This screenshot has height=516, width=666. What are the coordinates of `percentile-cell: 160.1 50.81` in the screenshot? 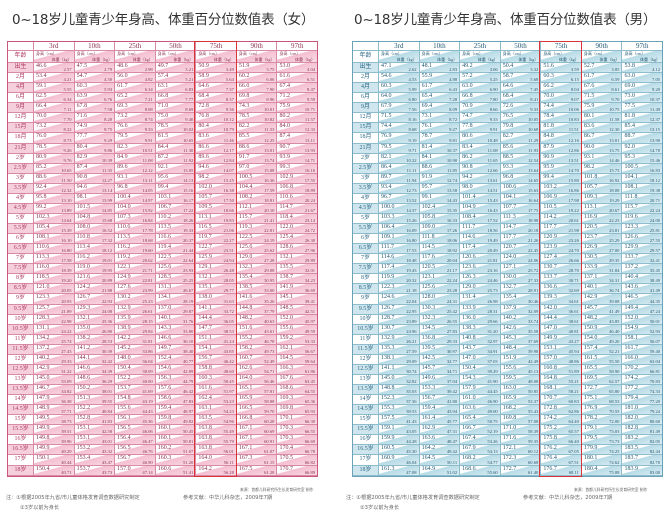 It's located at (175, 440).